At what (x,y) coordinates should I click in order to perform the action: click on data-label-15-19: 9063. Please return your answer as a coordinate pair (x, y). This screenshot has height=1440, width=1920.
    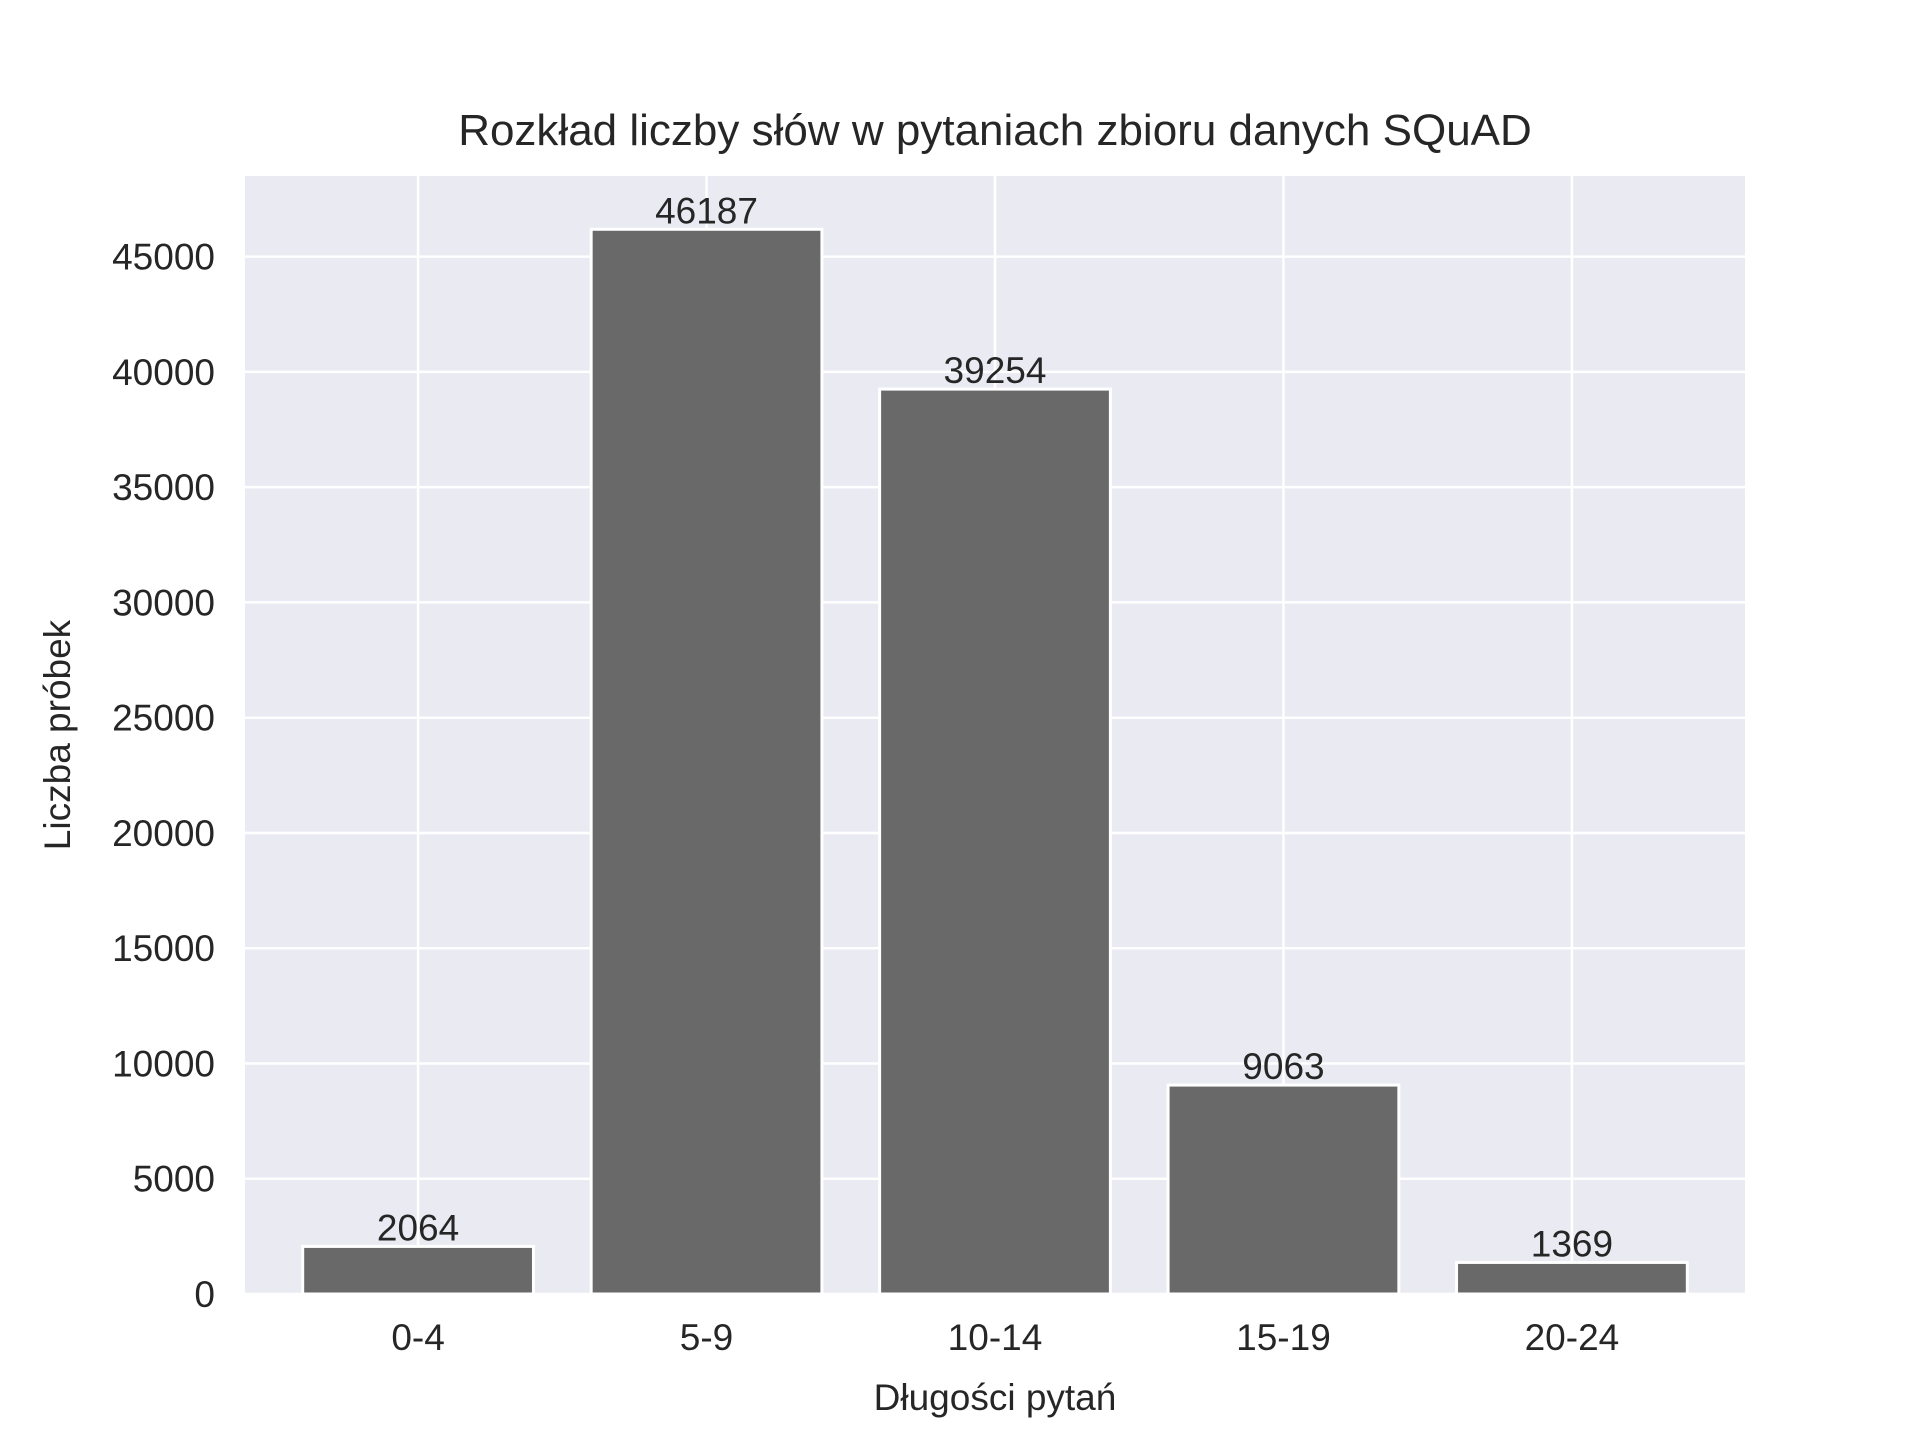
    Looking at the image, I should click on (1283, 1066).